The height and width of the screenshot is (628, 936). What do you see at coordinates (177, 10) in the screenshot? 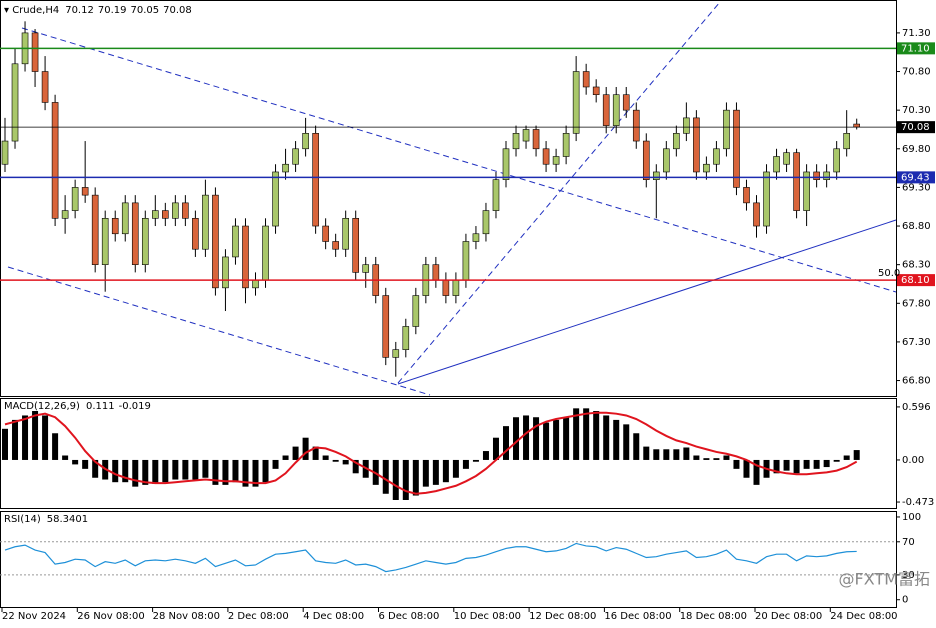
I see `close: 70.08` at bounding box center [177, 10].